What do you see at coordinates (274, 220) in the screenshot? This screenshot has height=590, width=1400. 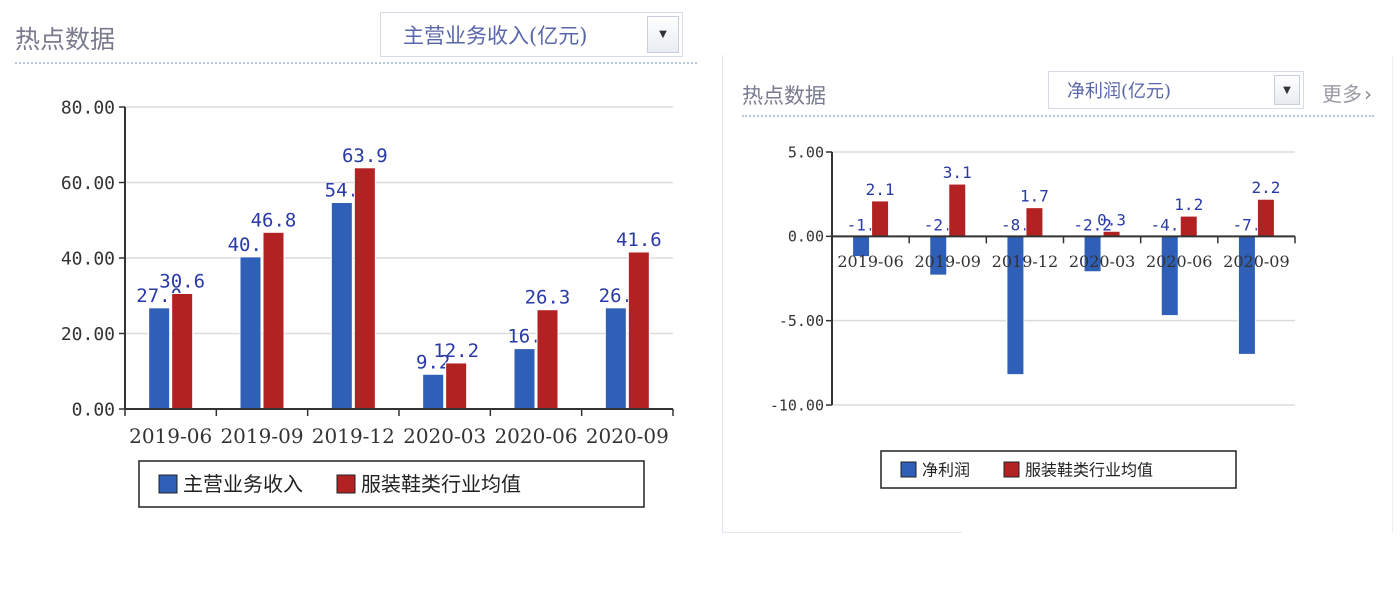 I see `chart0-data-label: 46.8` at bounding box center [274, 220].